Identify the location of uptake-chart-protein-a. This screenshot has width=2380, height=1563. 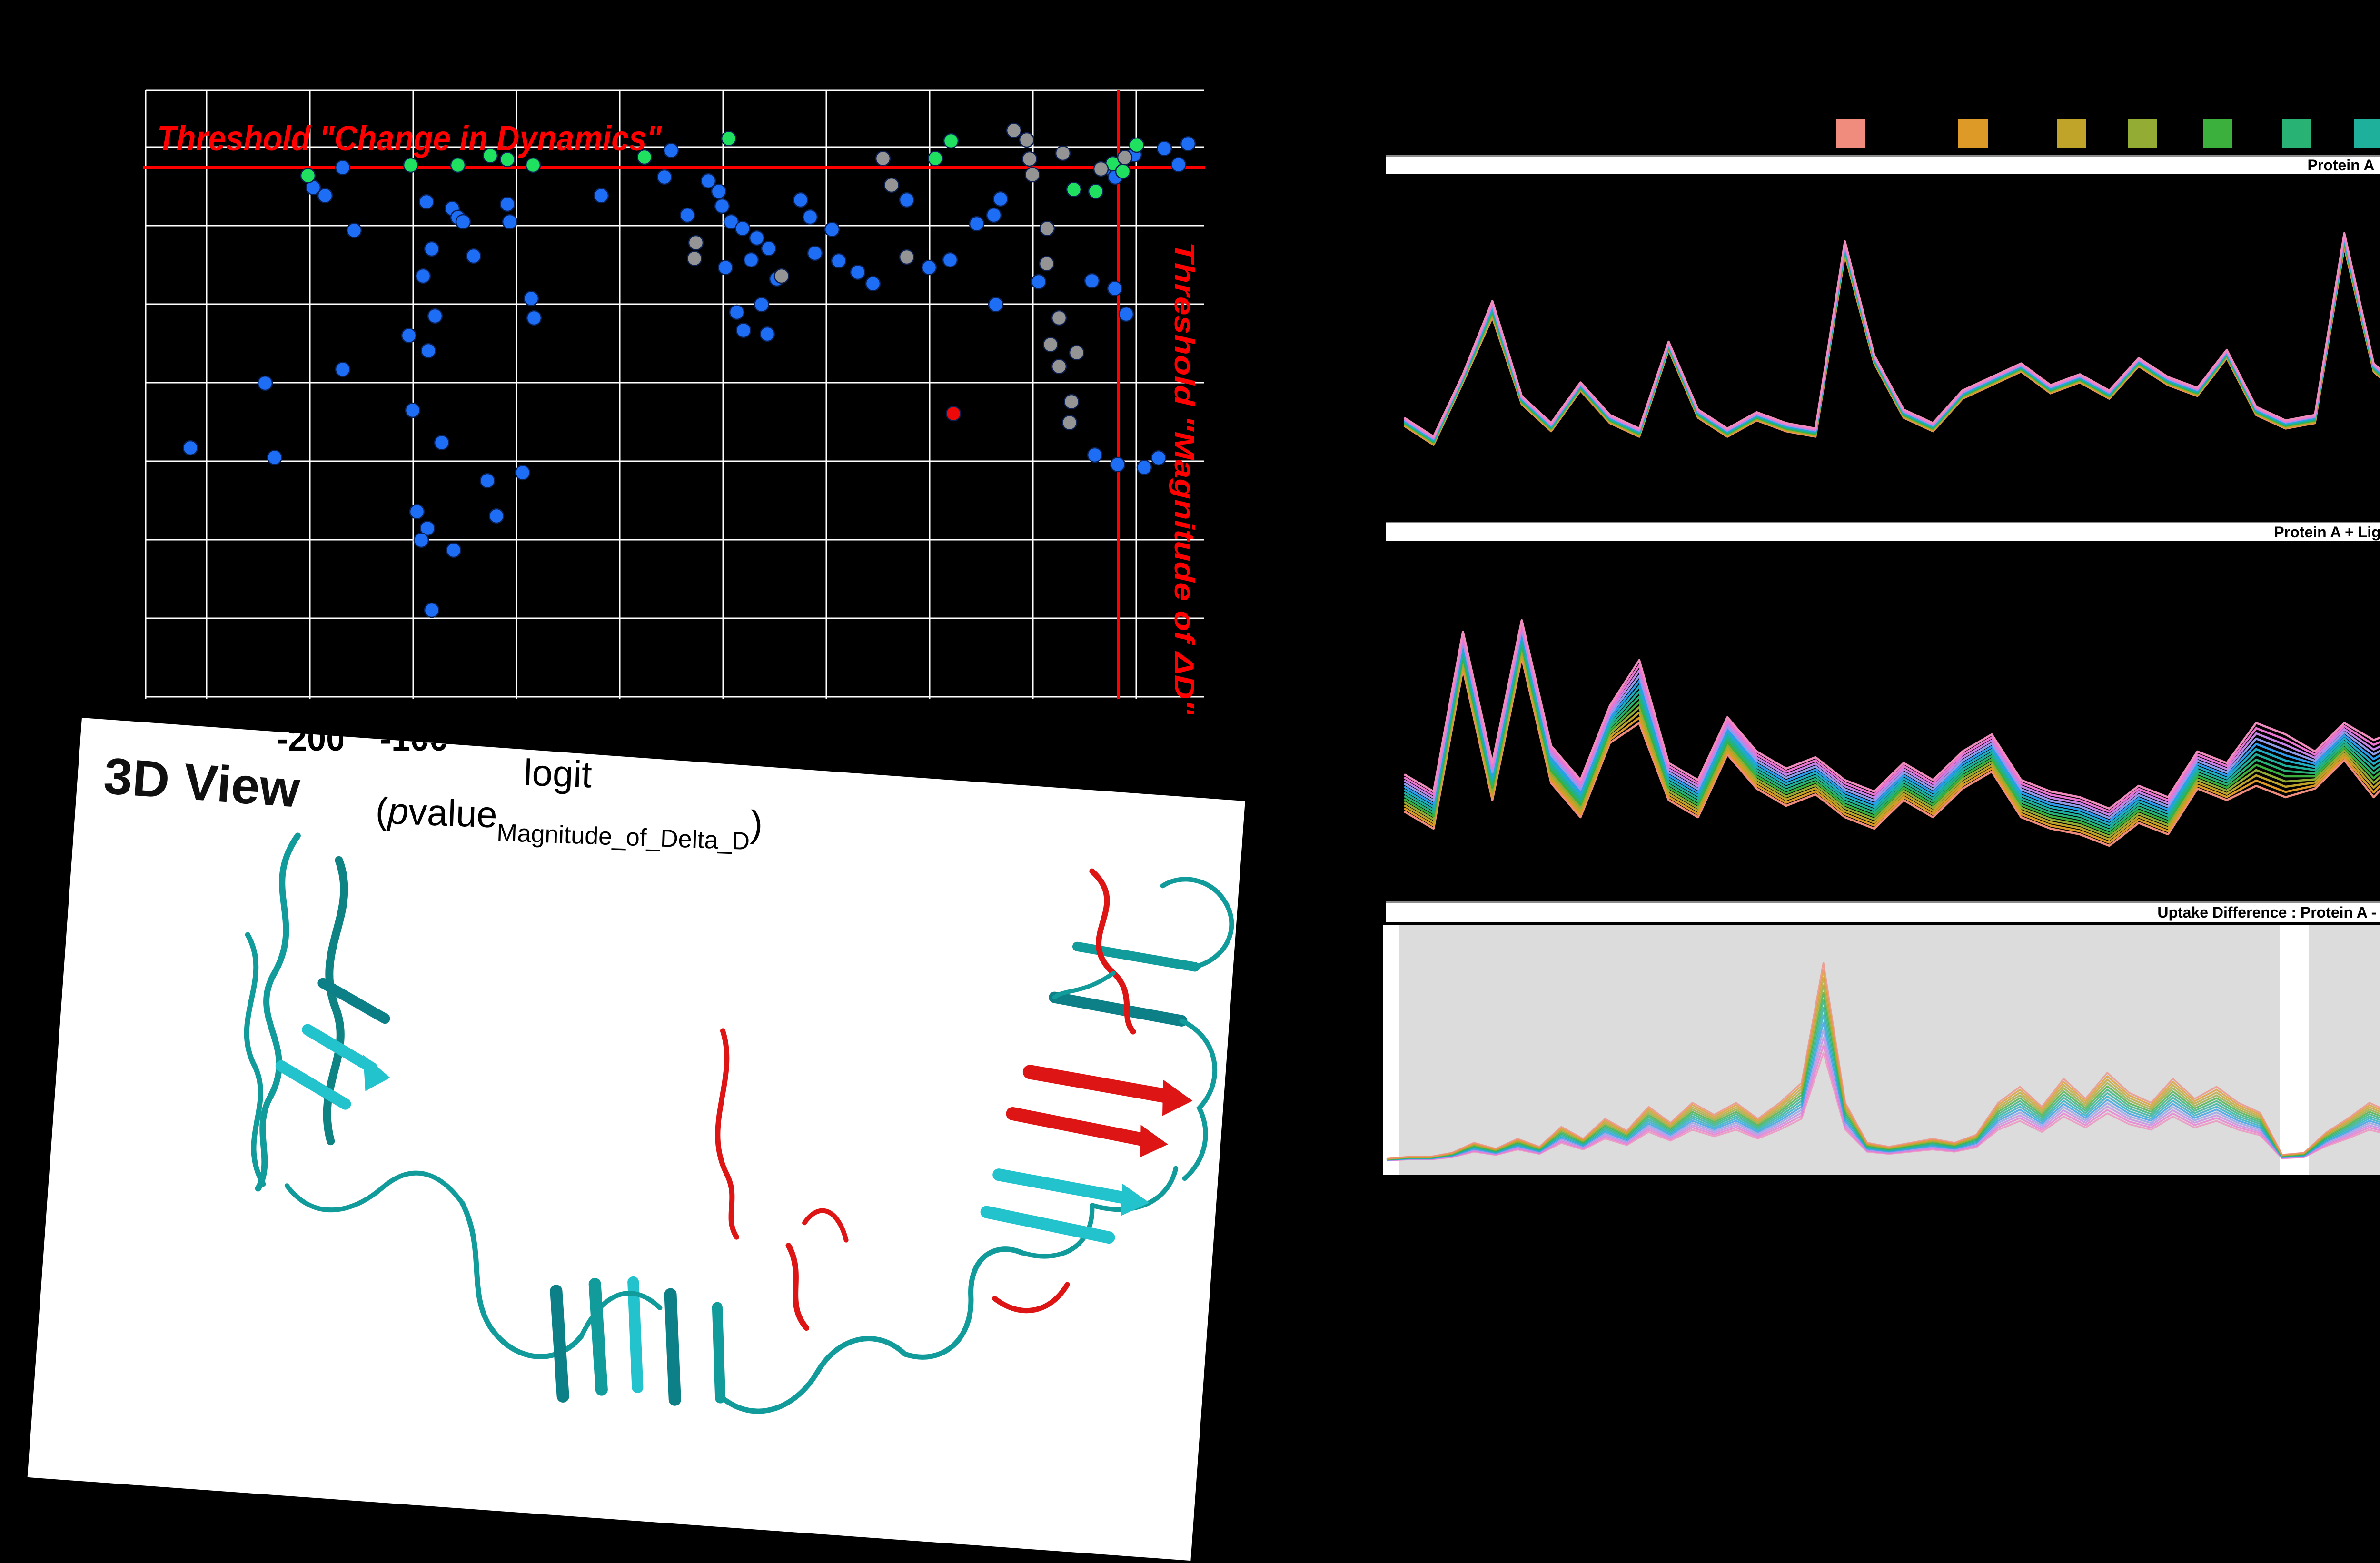
(1887, 355).